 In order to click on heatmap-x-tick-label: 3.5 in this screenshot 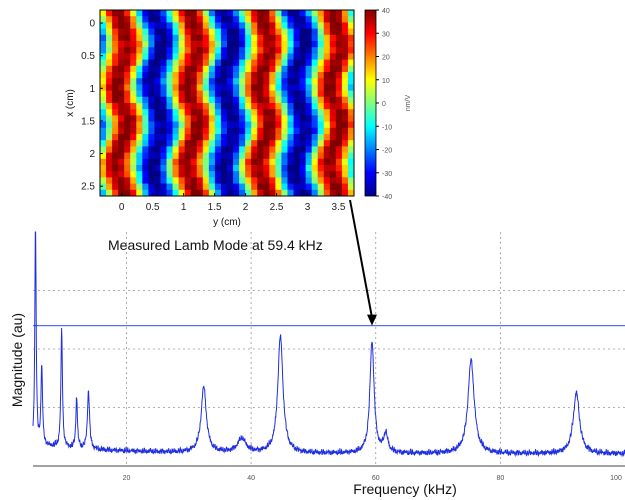, I will do `click(339, 207)`.